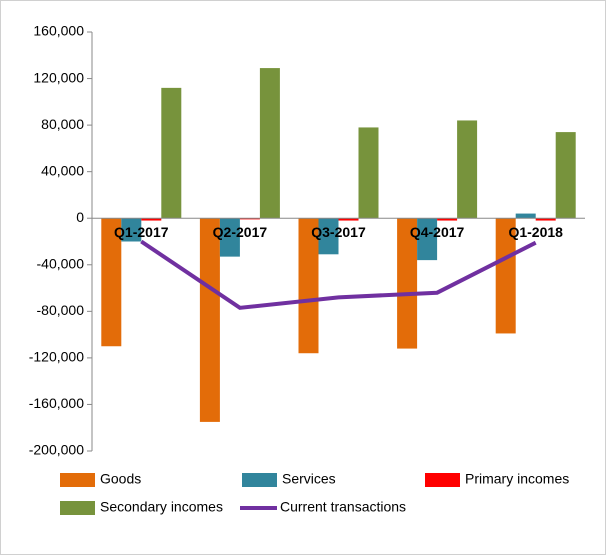 The width and height of the screenshot is (606, 560). Describe the element at coordinates (56, 357) in the screenshot. I see `y-tick-label: -120,000` at that location.